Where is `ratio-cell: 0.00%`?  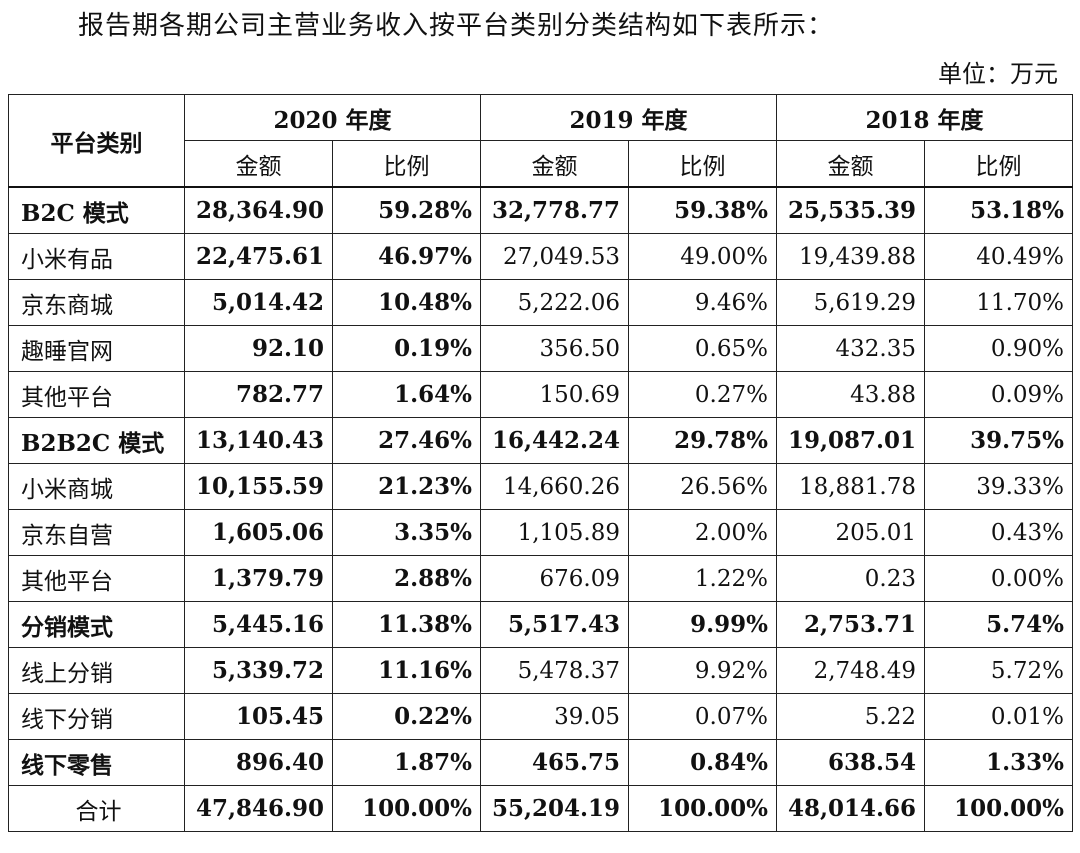 ratio-cell: 0.00% is located at coordinates (998, 578).